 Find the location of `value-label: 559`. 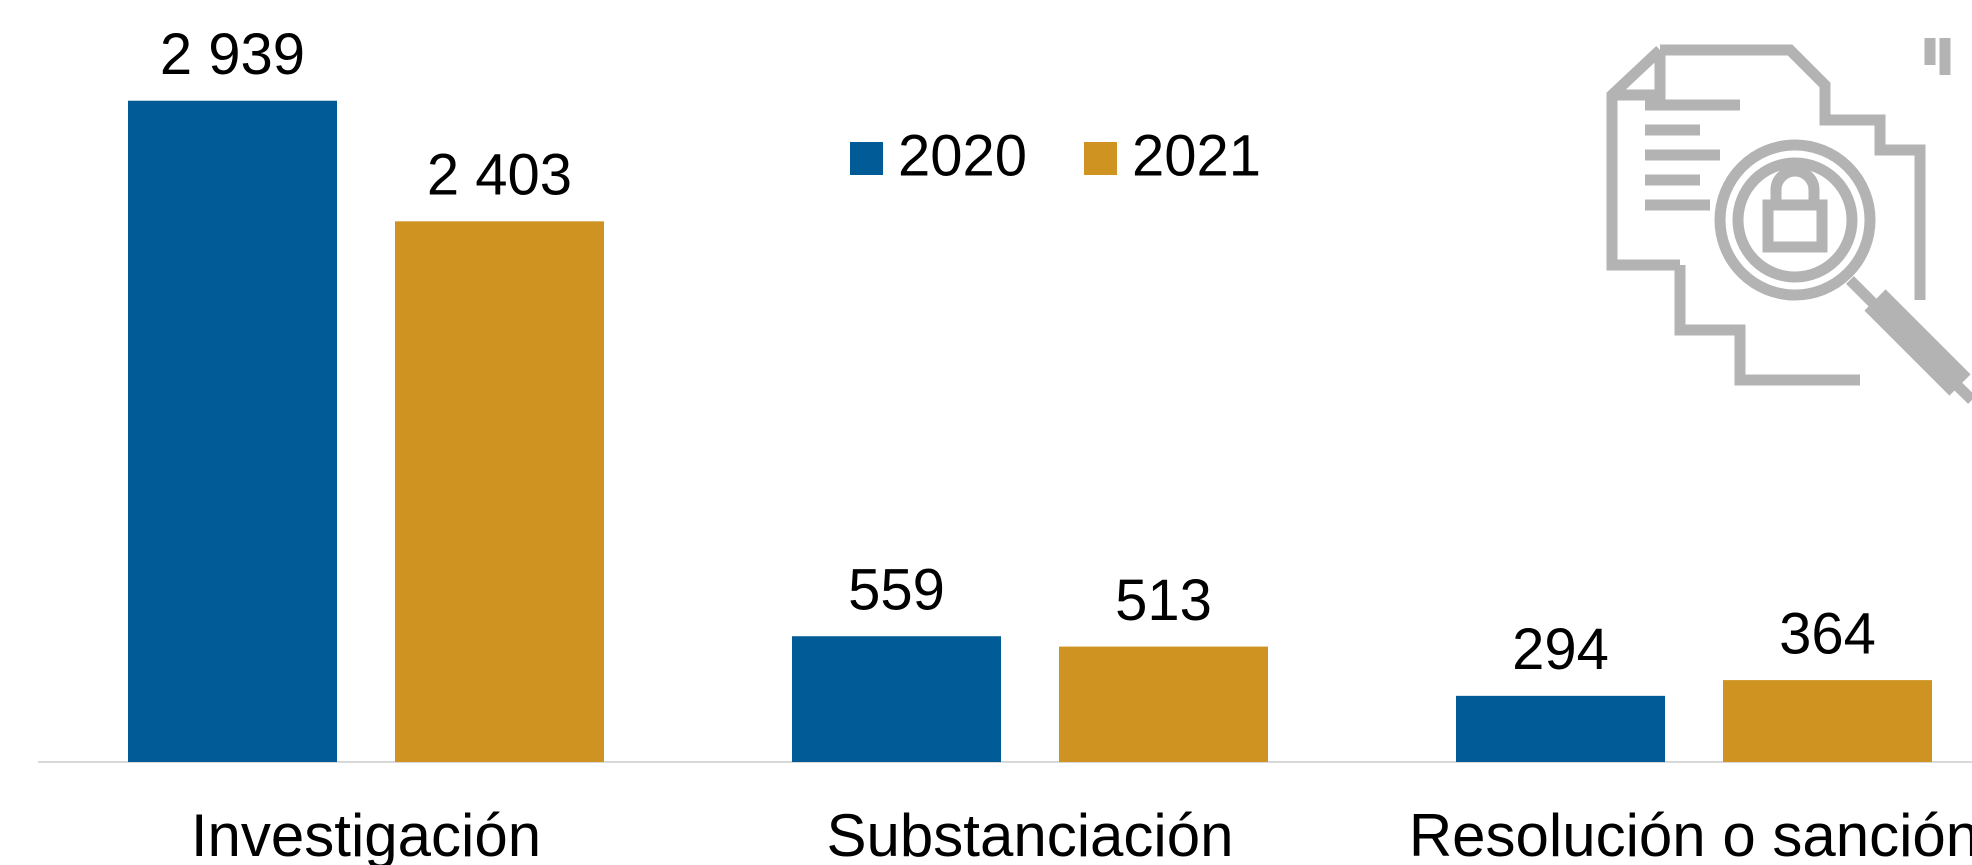

value-label: 559 is located at coordinates (896, 590).